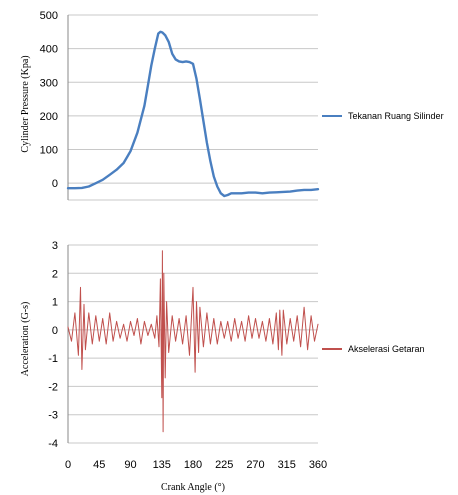 This screenshot has width=458, height=495. Describe the element at coordinates (386, 349) in the screenshot. I see `acceleration-legend-label: Akselerasi Getaran` at that location.